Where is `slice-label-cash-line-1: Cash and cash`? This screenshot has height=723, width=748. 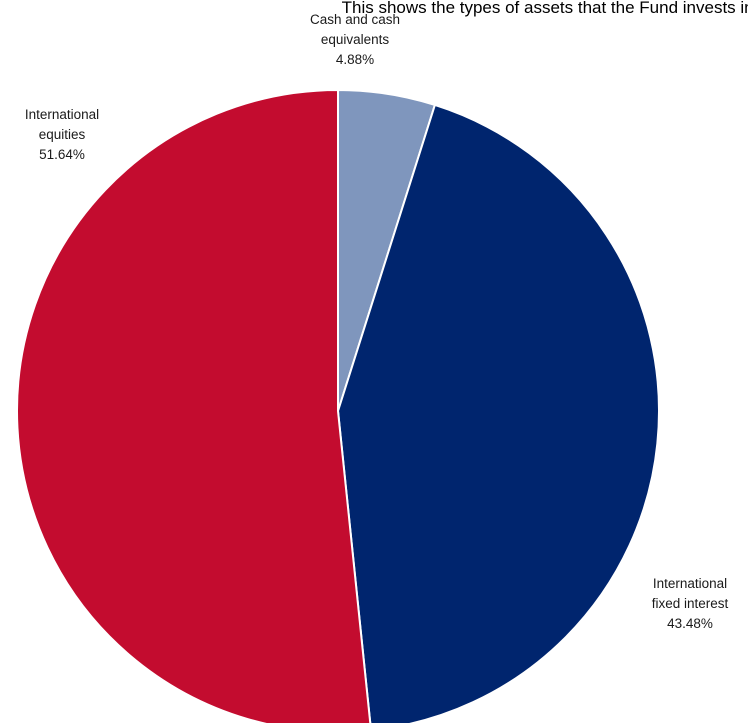
slice-label-cash-line-1: Cash and cash is located at coordinates (355, 19).